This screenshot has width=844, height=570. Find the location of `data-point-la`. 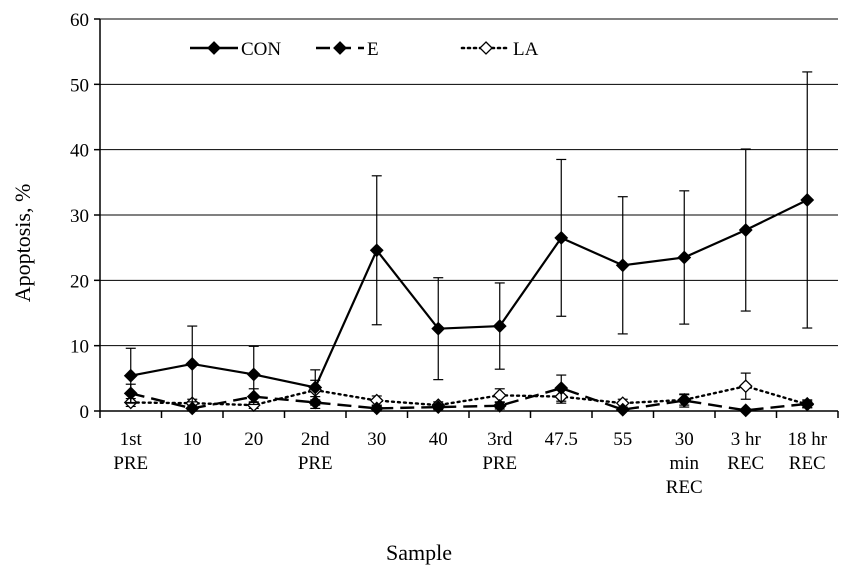

data-point-la is located at coordinates (745, 386).